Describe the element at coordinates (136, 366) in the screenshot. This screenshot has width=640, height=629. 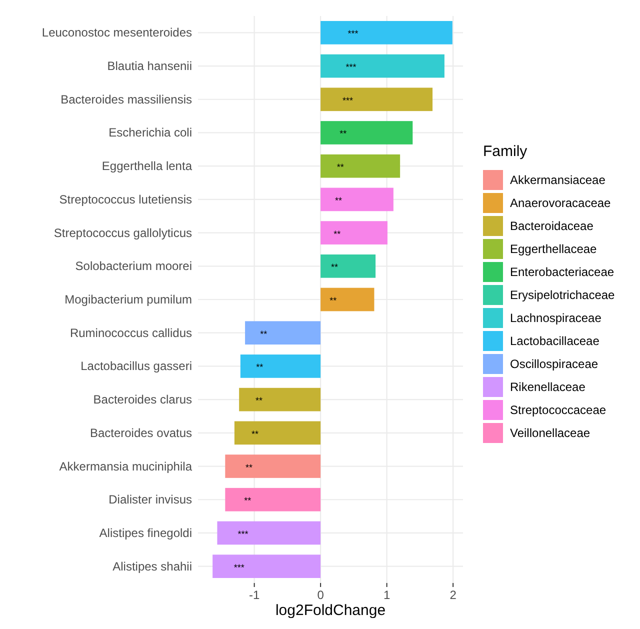
I see `y-tick-label: Lactobacillus gasseri` at that location.